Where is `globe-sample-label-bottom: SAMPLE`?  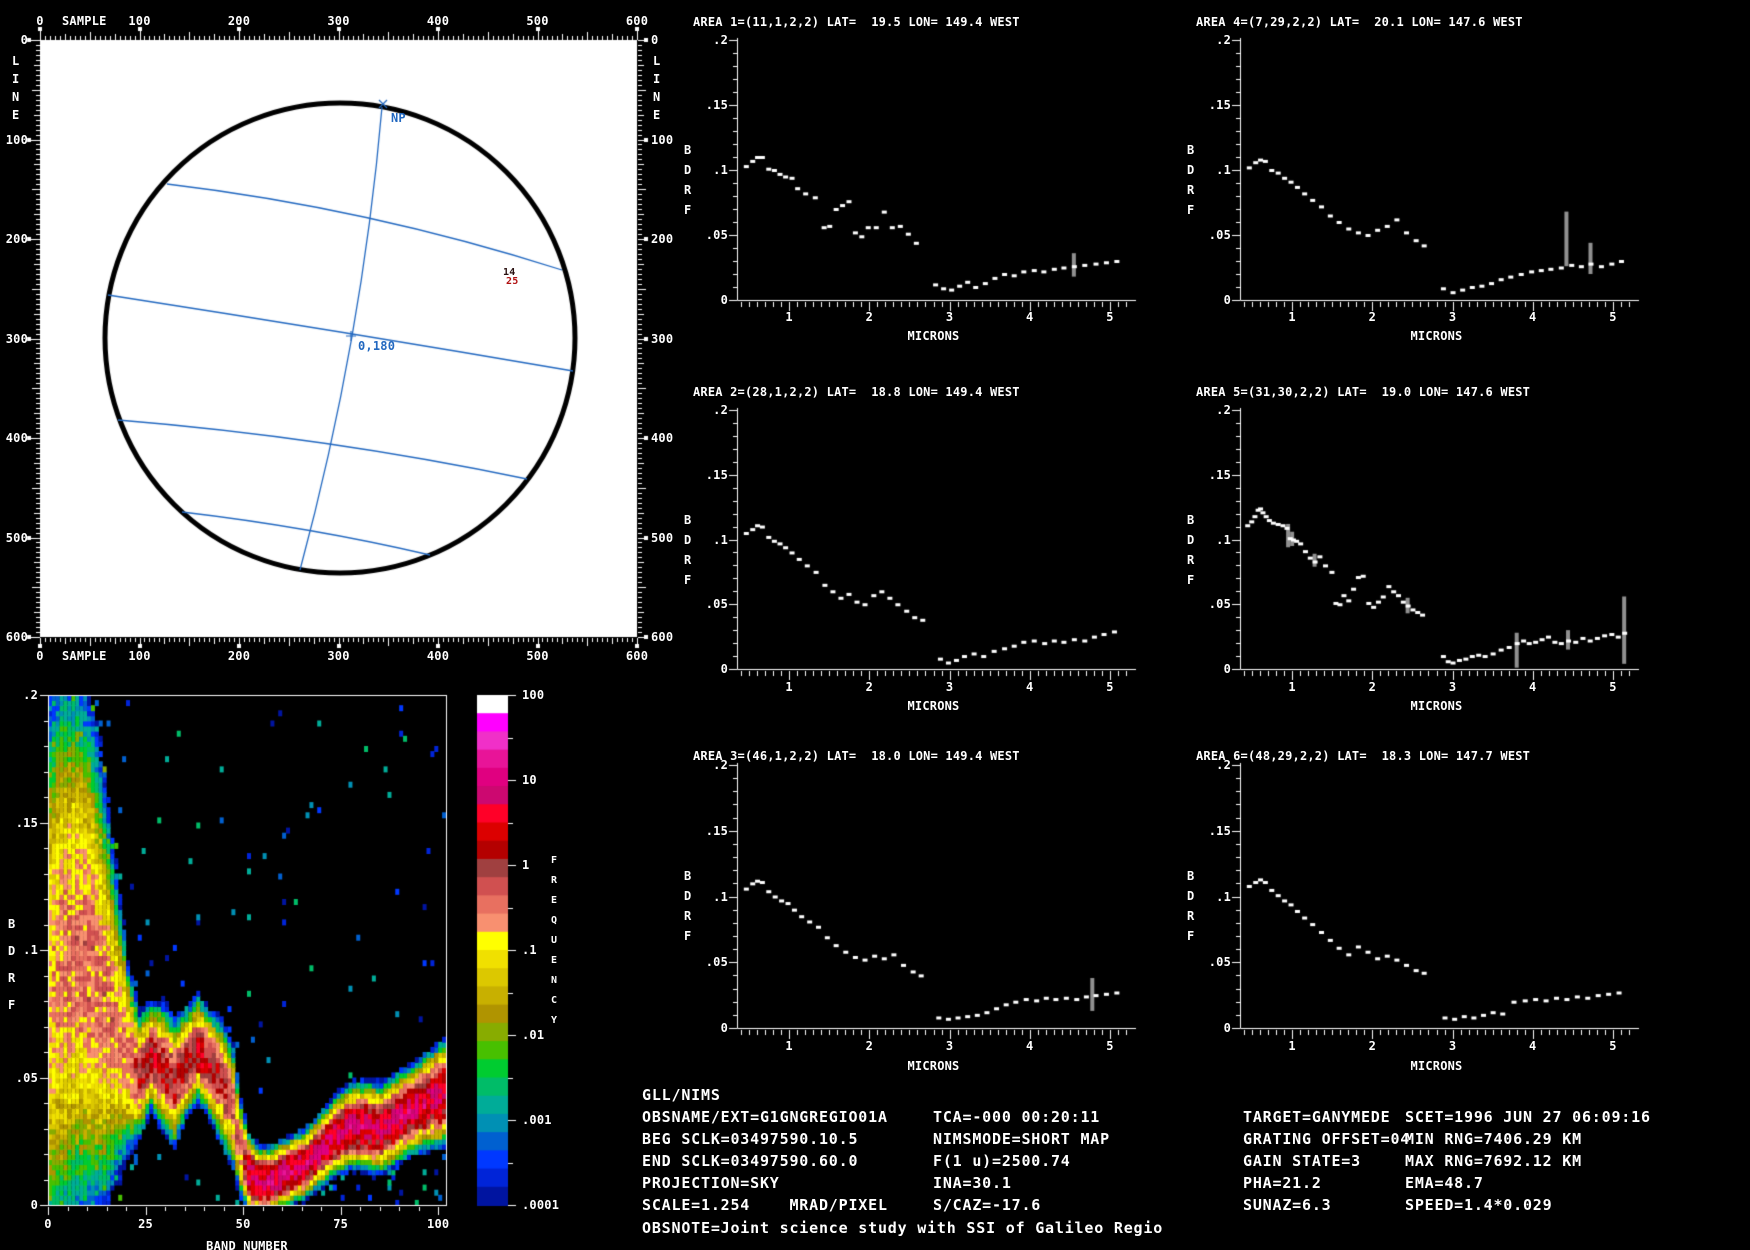
globe-sample-label-bottom: SAMPLE is located at coordinates (84, 656).